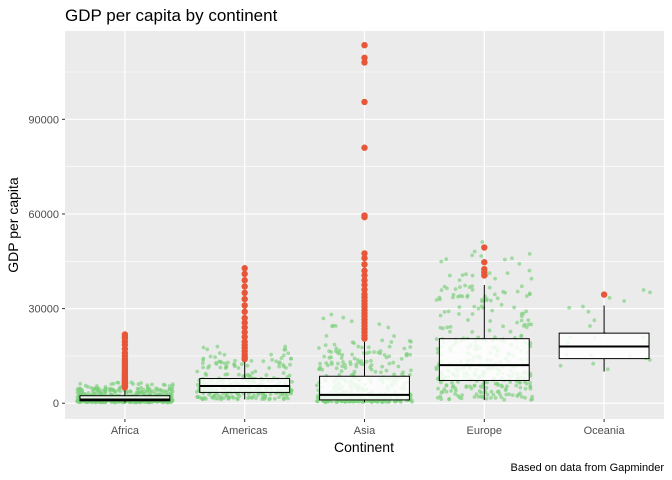 The height and width of the screenshot is (480, 672). Describe the element at coordinates (605, 431) in the screenshot. I see `x-tick-label: Oceania` at that location.